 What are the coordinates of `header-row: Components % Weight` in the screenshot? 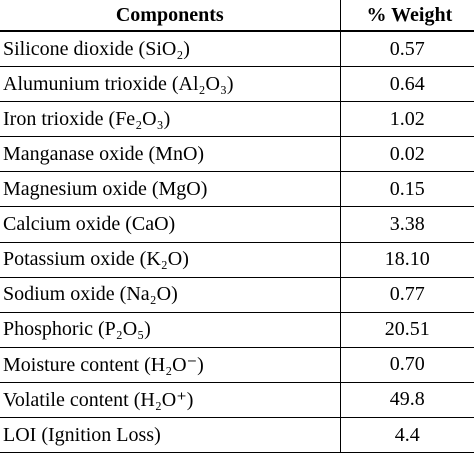 It's located at (237, 16).